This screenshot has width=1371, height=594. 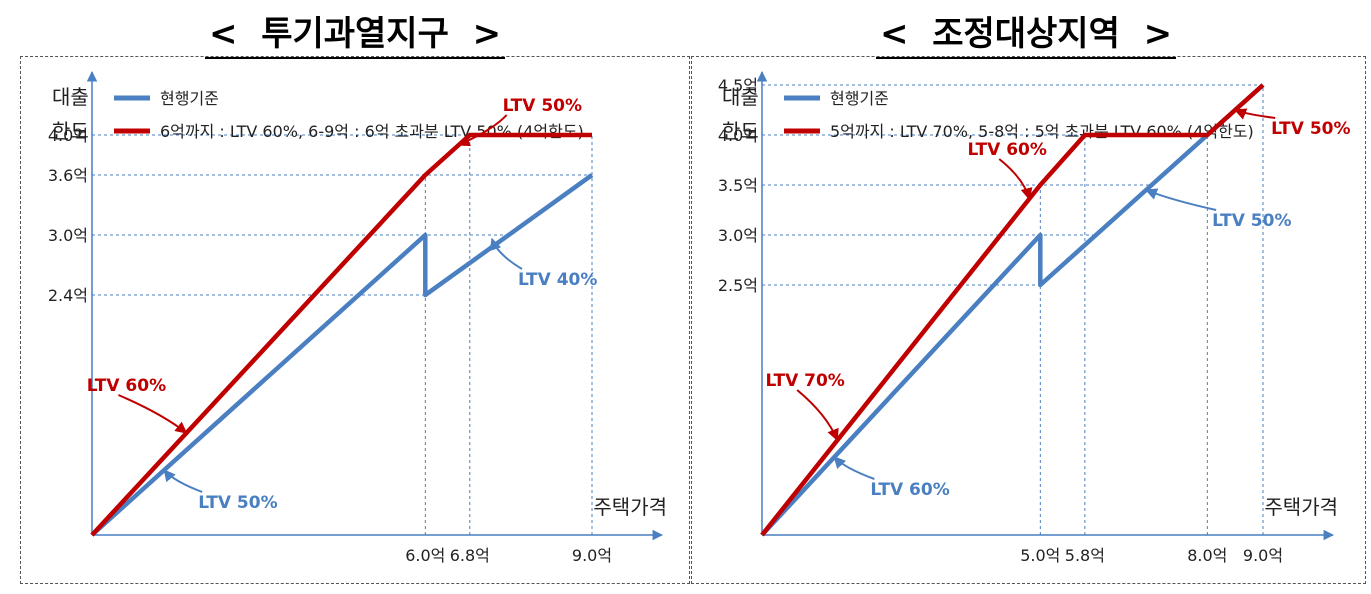 What do you see at coordinates (1040, 555) in the screenshot?
I see `x-tick-label: 5.0억` at bounding box center [1040, 555].